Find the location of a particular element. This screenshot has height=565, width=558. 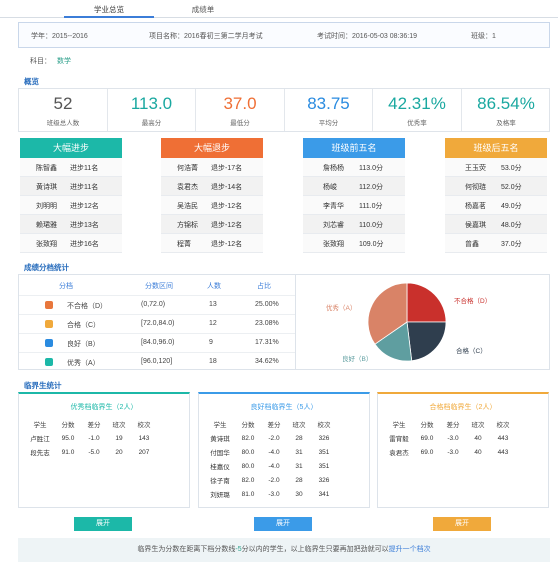

student-name: 杨嘉茗 is located at coordinates (475, 206).